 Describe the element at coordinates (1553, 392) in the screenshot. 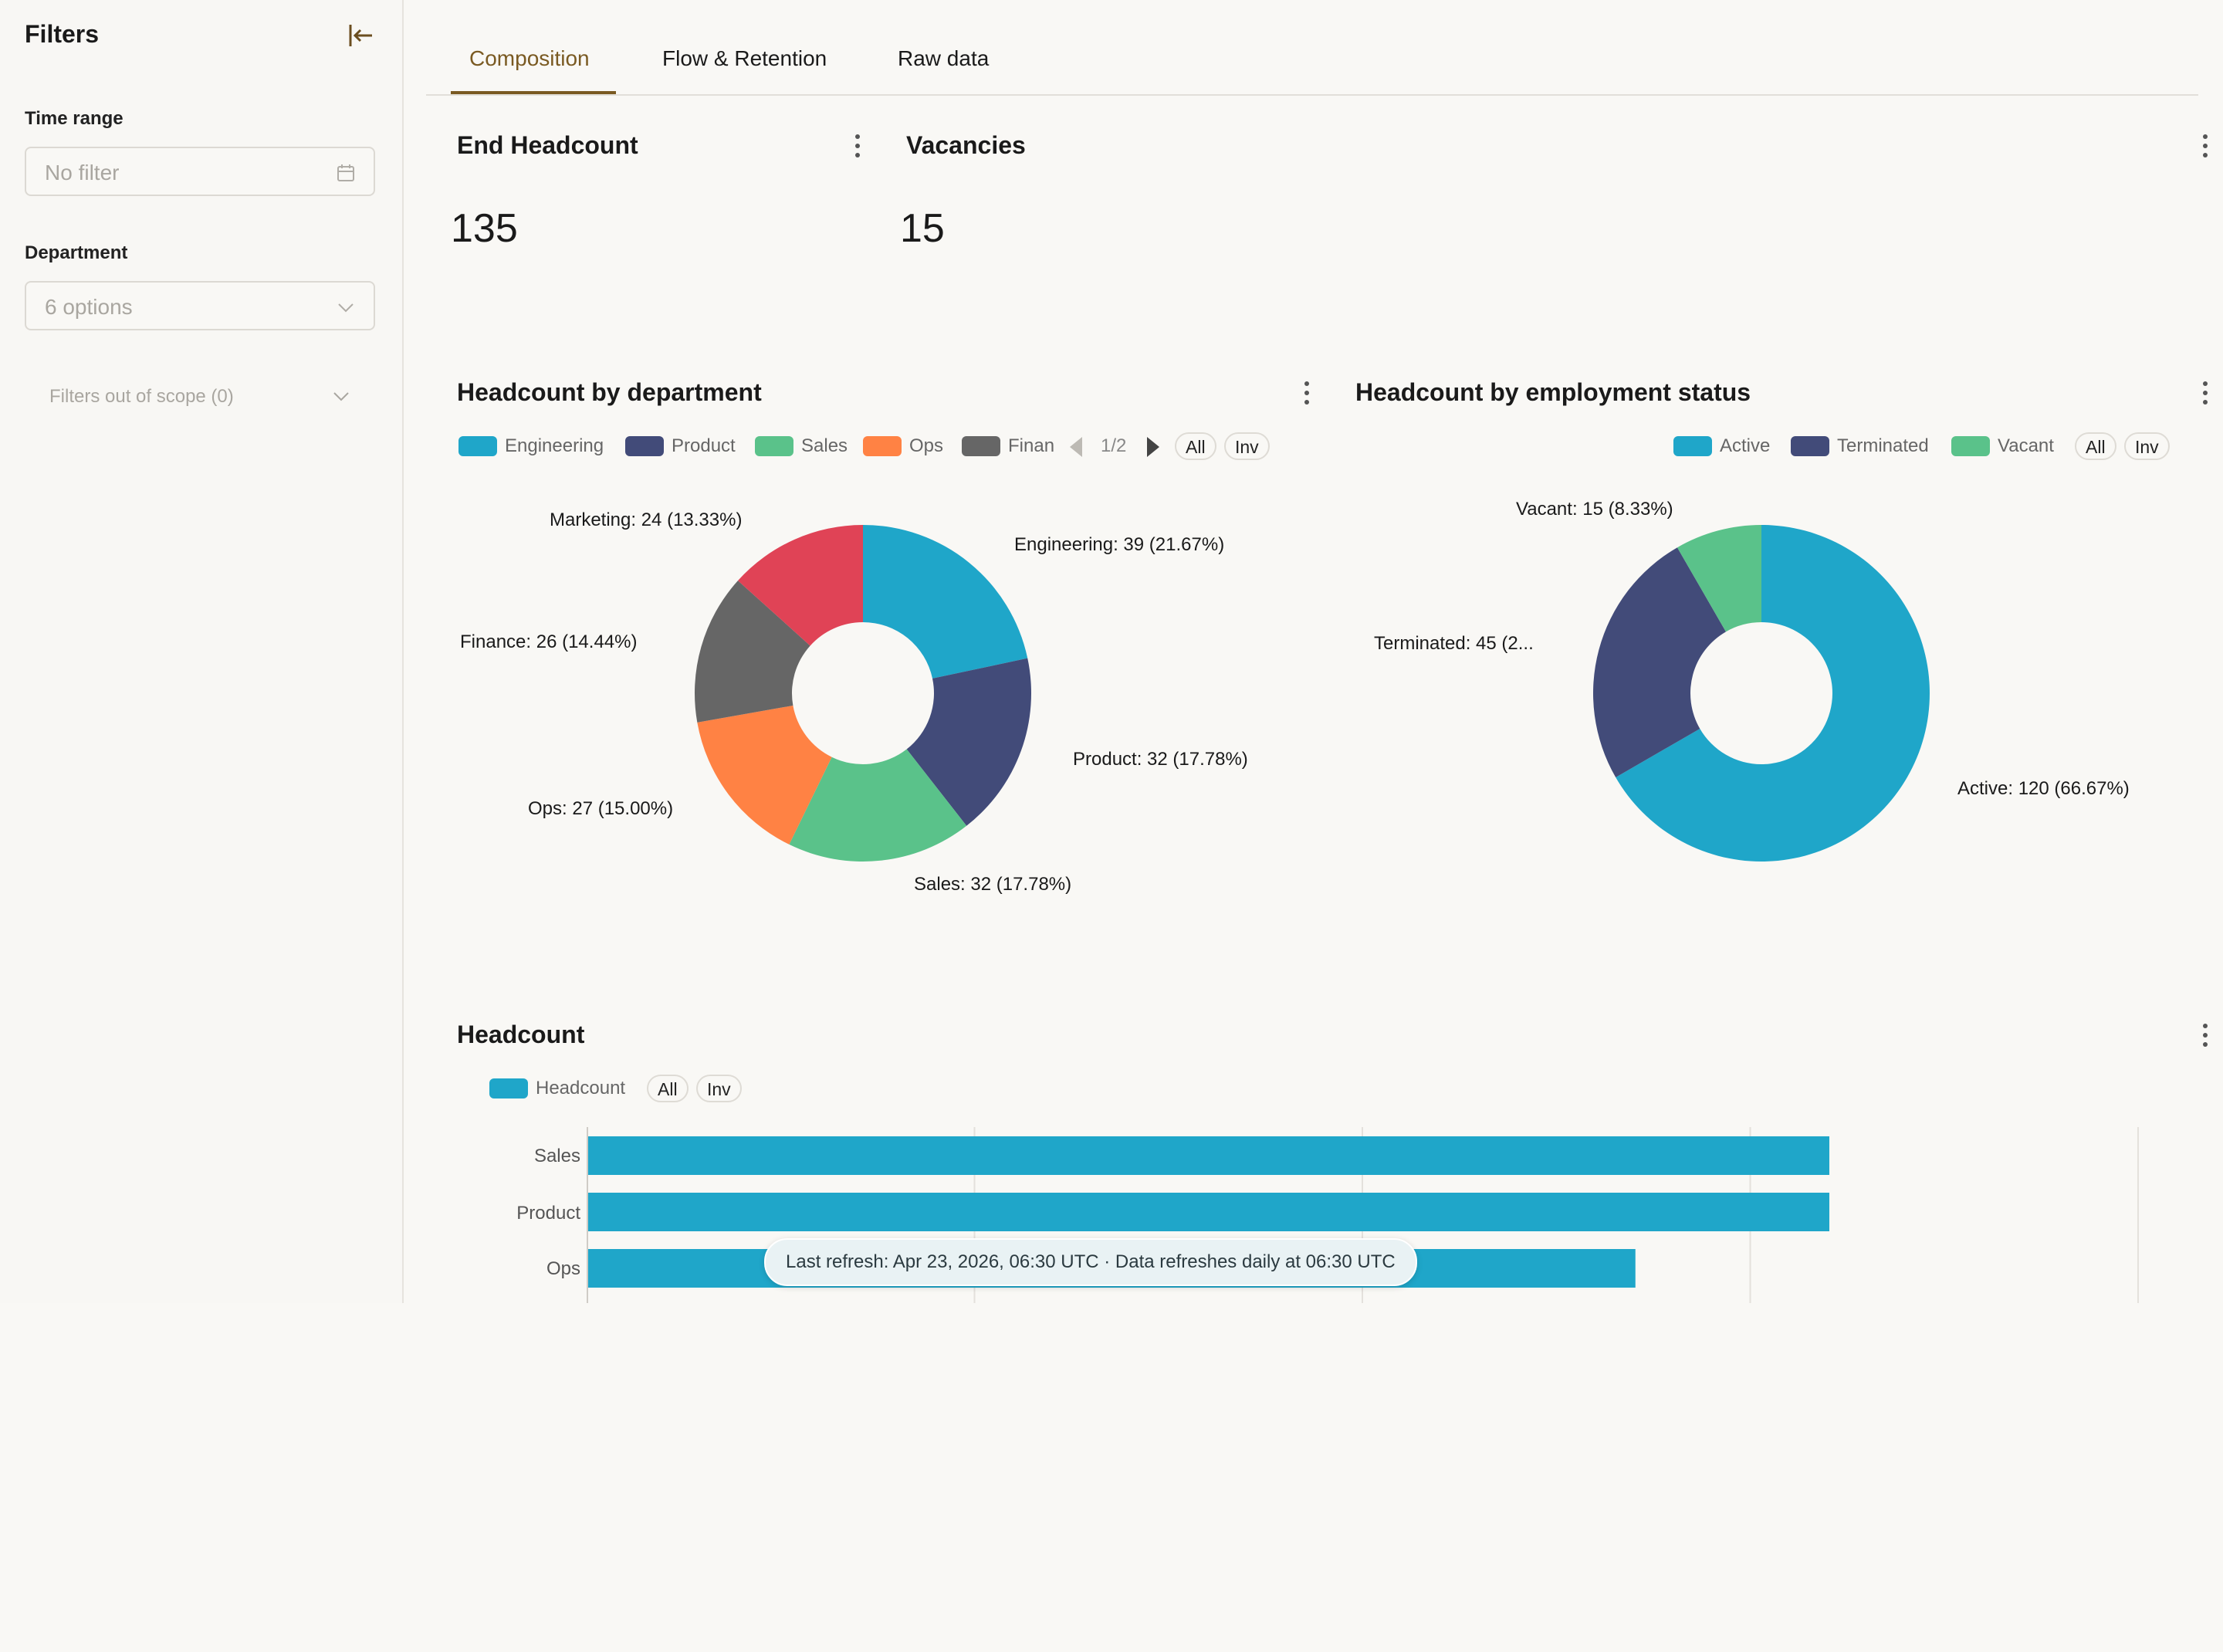

I see `status-chart-title: Headcount by employment status` at that location.